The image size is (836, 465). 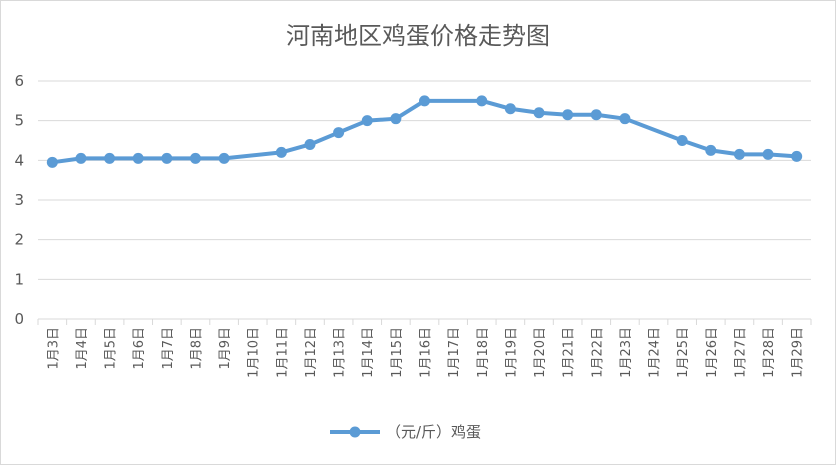 I want to click on x-tick-label: 1月28日, so click(x=769, y=352).